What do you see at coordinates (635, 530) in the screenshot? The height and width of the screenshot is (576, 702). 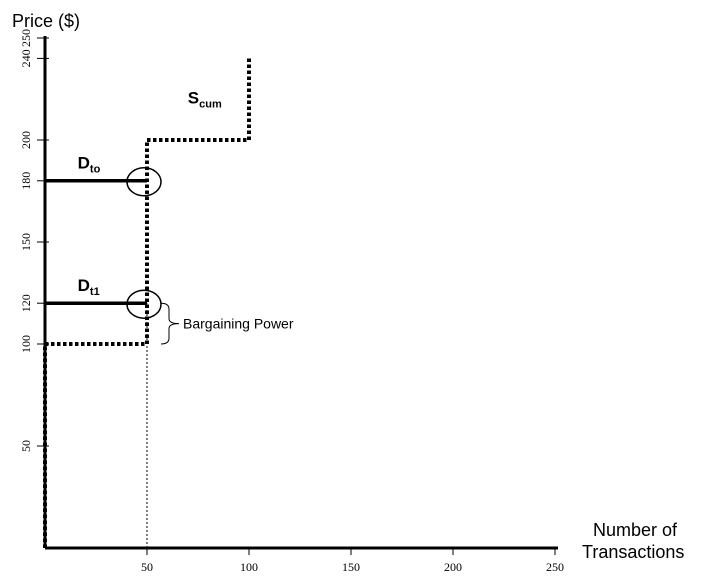 I see `x-axis-title-line1: Number of` at bounding box center [635, 530].